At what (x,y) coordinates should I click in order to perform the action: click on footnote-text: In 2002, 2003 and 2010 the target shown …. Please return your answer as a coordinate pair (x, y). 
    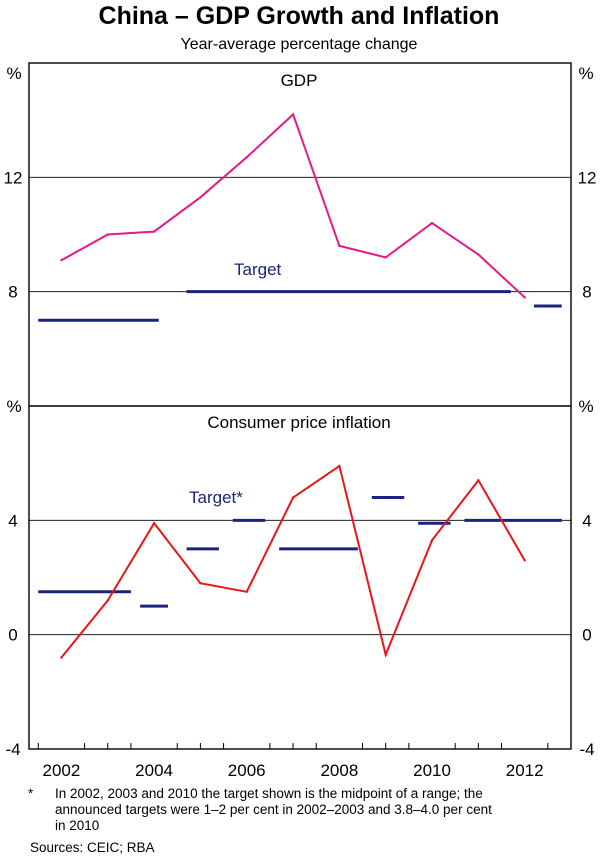
    Looking at the image, I should click on (275, 809).